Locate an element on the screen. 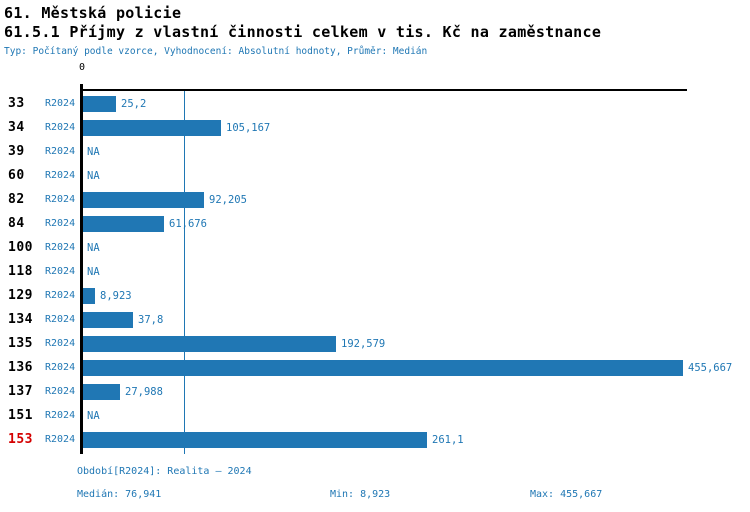  chart-row: 84 R2024 61,676 is located at coordinates (375, 224).